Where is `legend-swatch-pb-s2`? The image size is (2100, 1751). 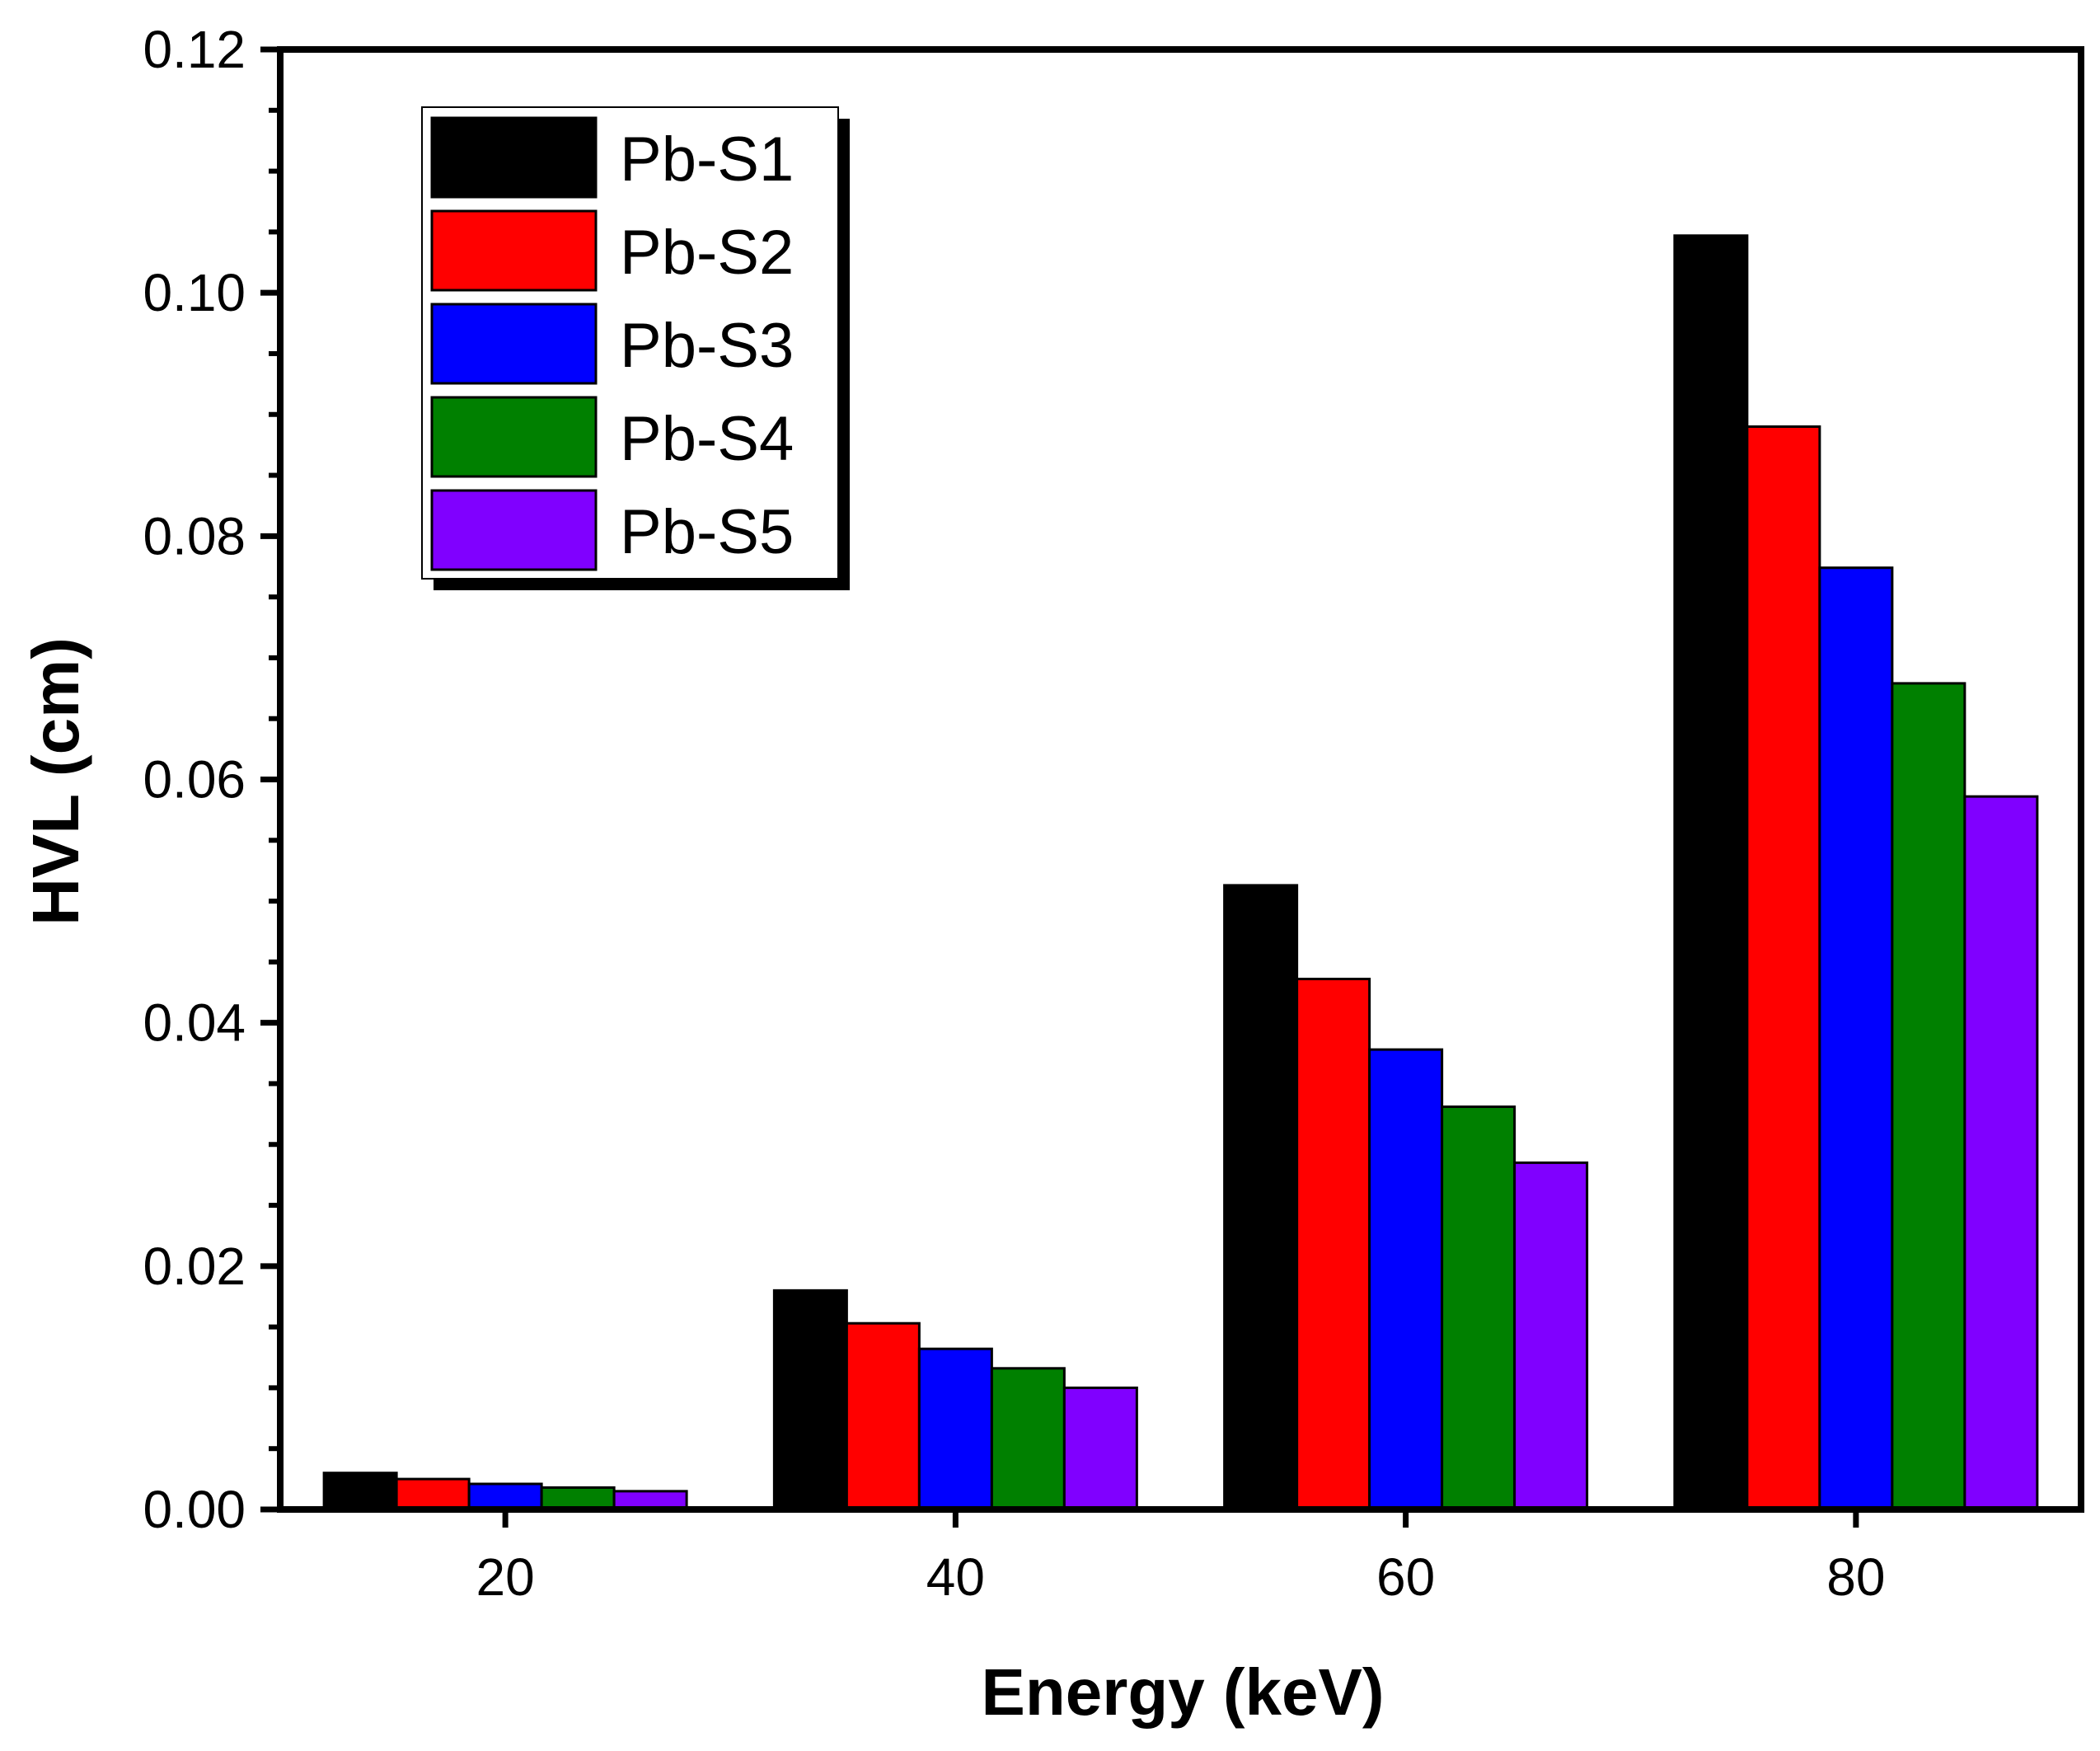
legend-swatch-pb-s2 is located at coordinates (514, 251).